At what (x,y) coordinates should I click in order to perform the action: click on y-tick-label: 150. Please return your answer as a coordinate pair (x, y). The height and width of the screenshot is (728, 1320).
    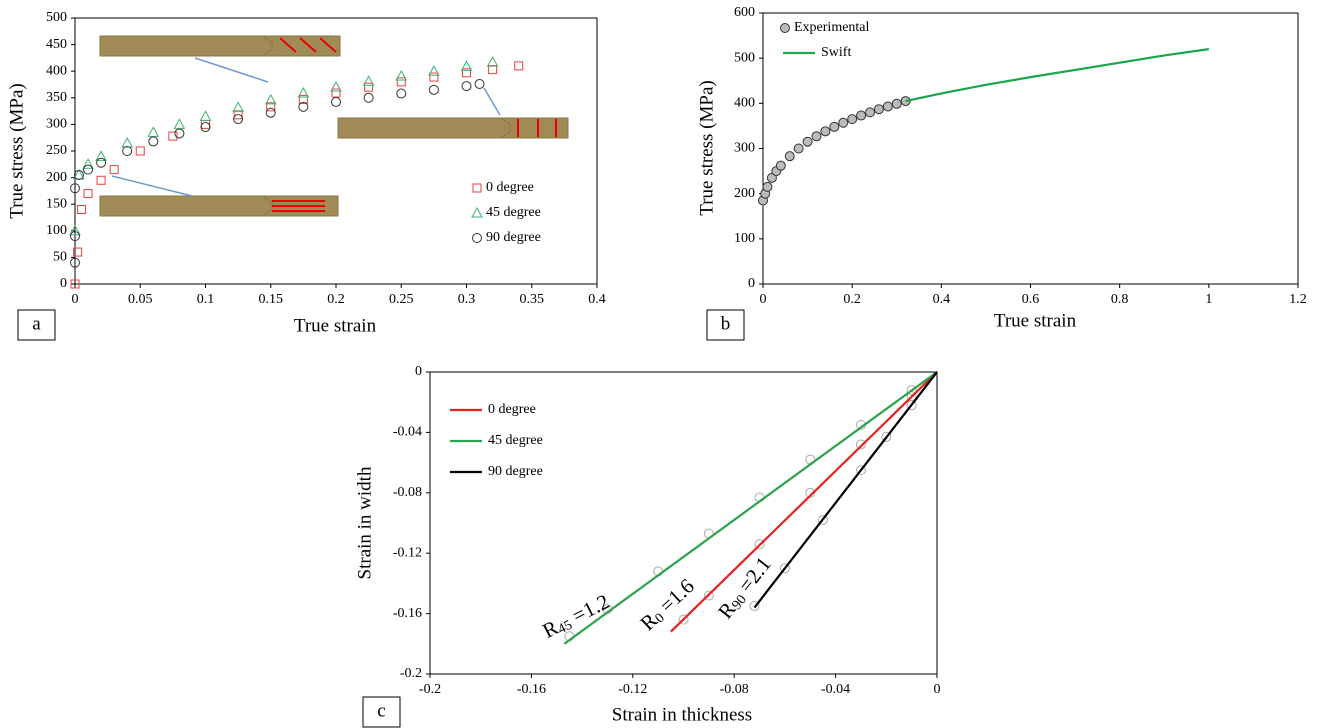
    Looking at the image, I should click on (56, 203).